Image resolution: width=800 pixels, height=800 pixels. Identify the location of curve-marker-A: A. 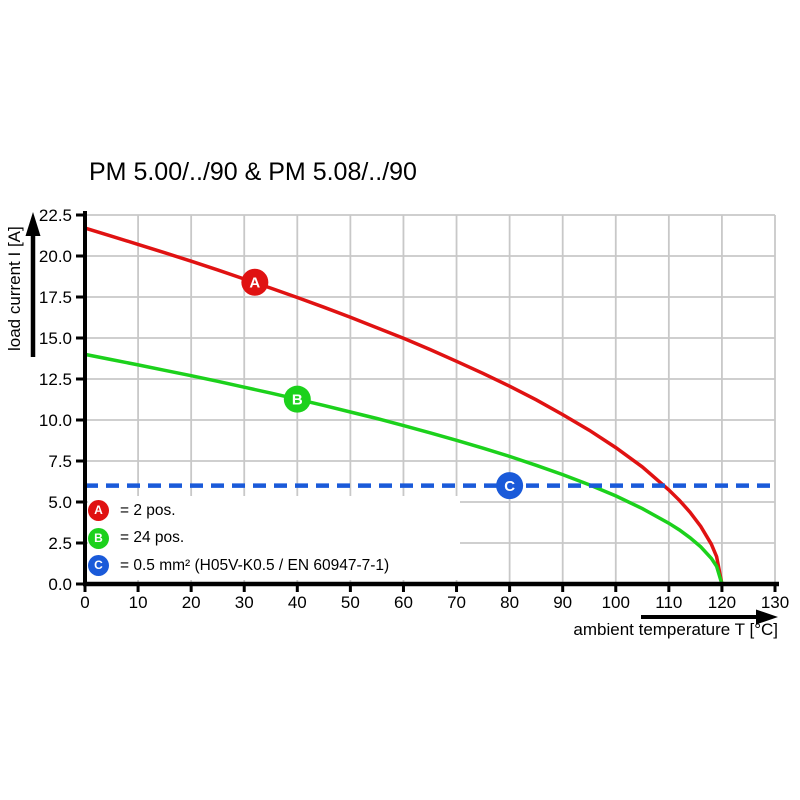
(255, 282).